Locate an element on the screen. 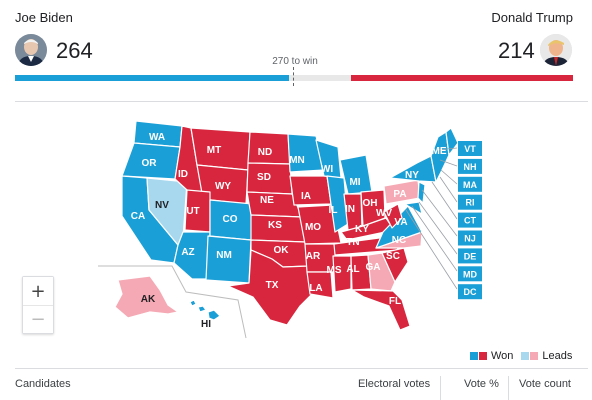 The width and height of the screenshot is (592, 400). legend-won-rep-swatch is located at coordinates (483, 356).